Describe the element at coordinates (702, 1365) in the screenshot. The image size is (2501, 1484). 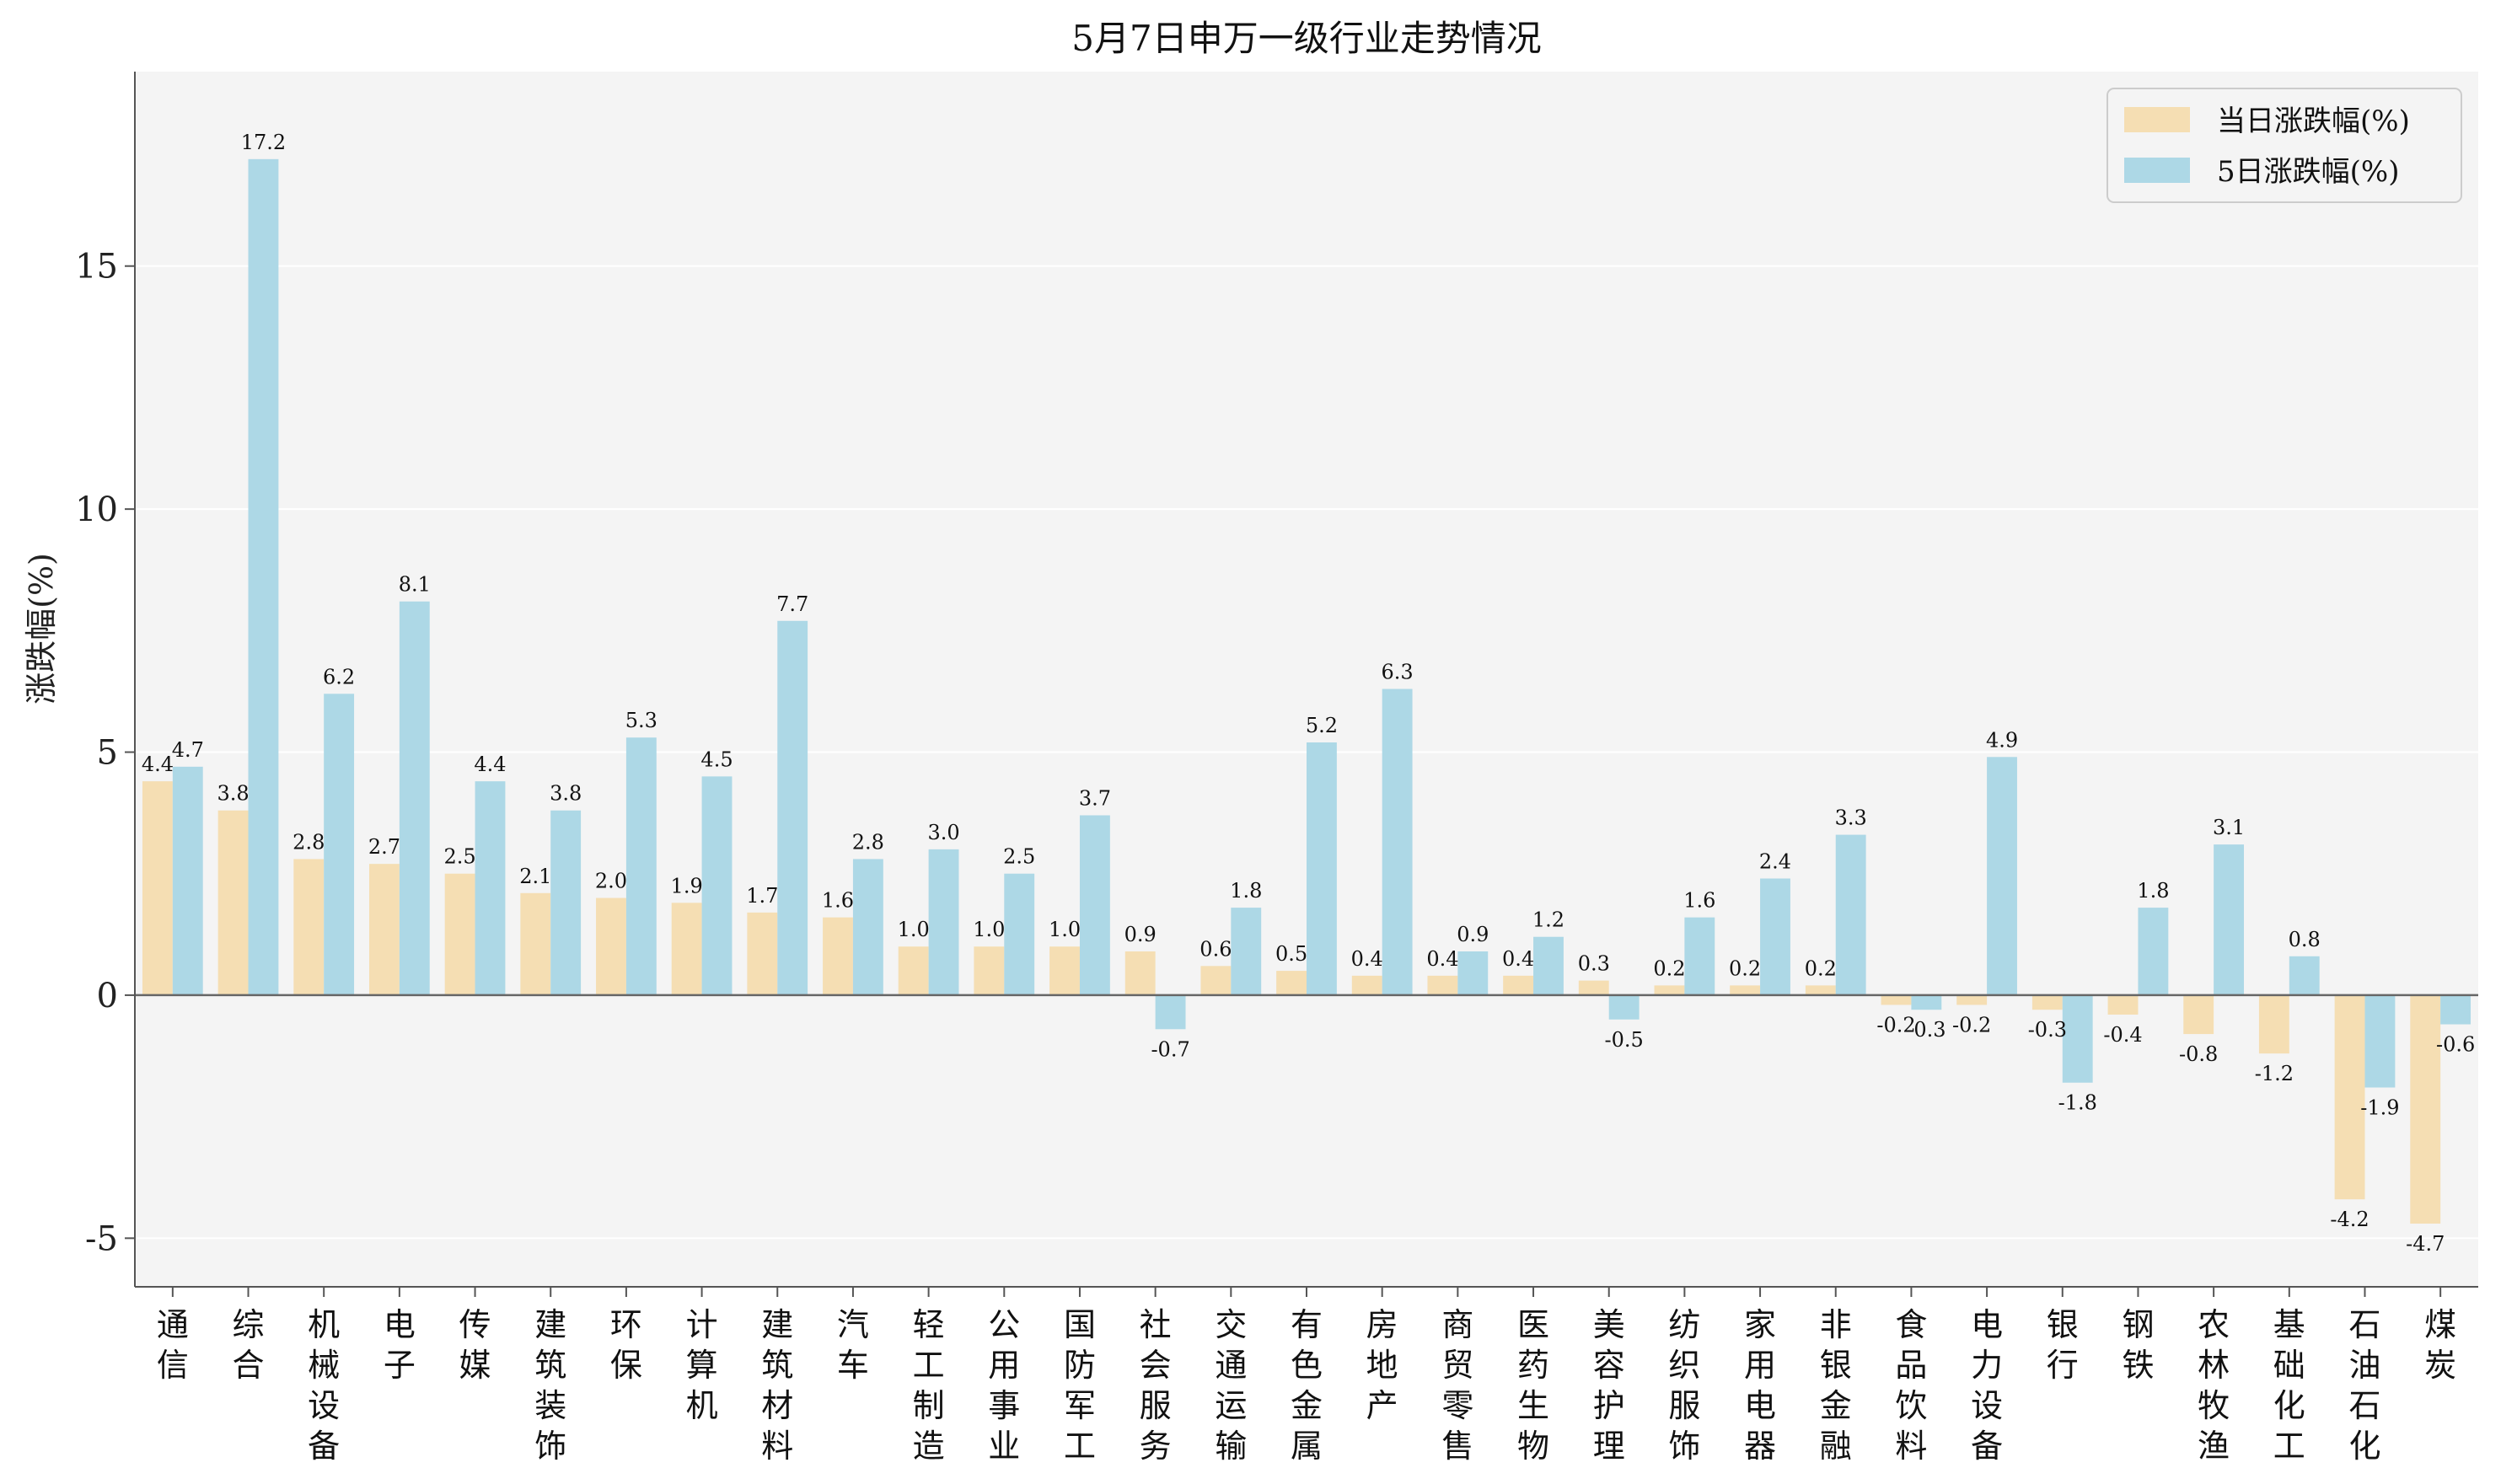
I see `x-tick-label: 计算机` at that location.